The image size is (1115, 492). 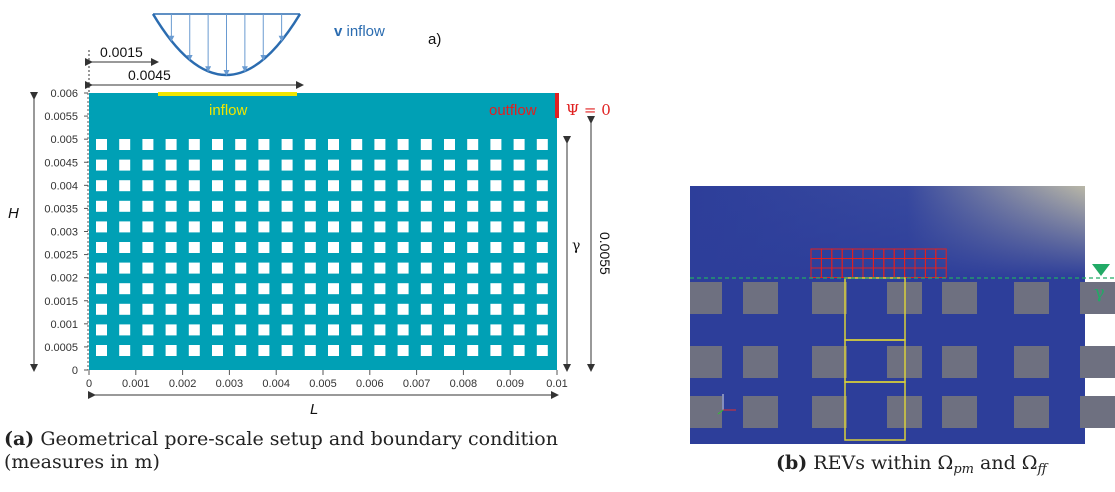 What do you see at coordinates (434, 39) in the screenshot?
I see `panel-label-a: a)` at bounding box center [434, 39].